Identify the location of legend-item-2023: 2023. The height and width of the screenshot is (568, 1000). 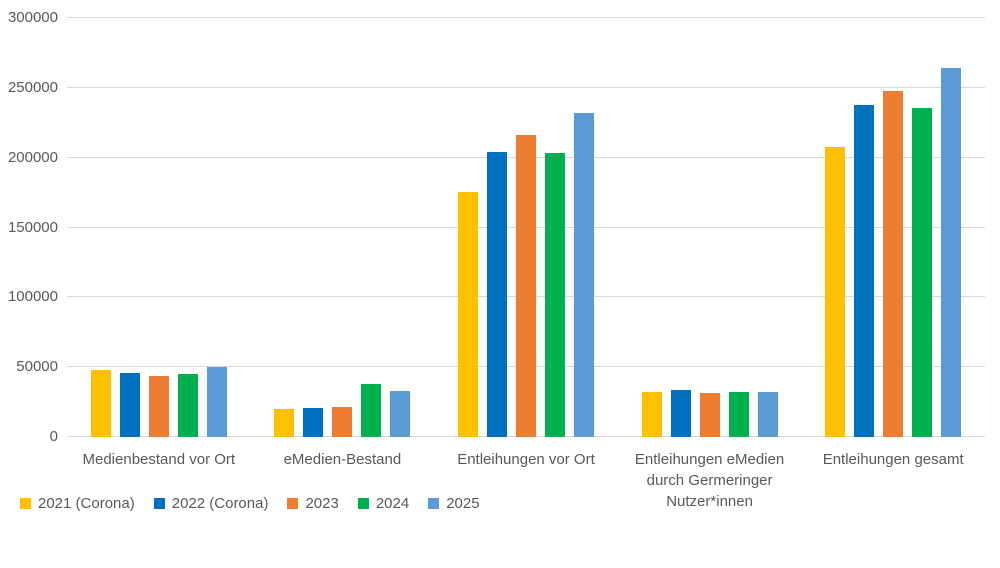
(313, 503).